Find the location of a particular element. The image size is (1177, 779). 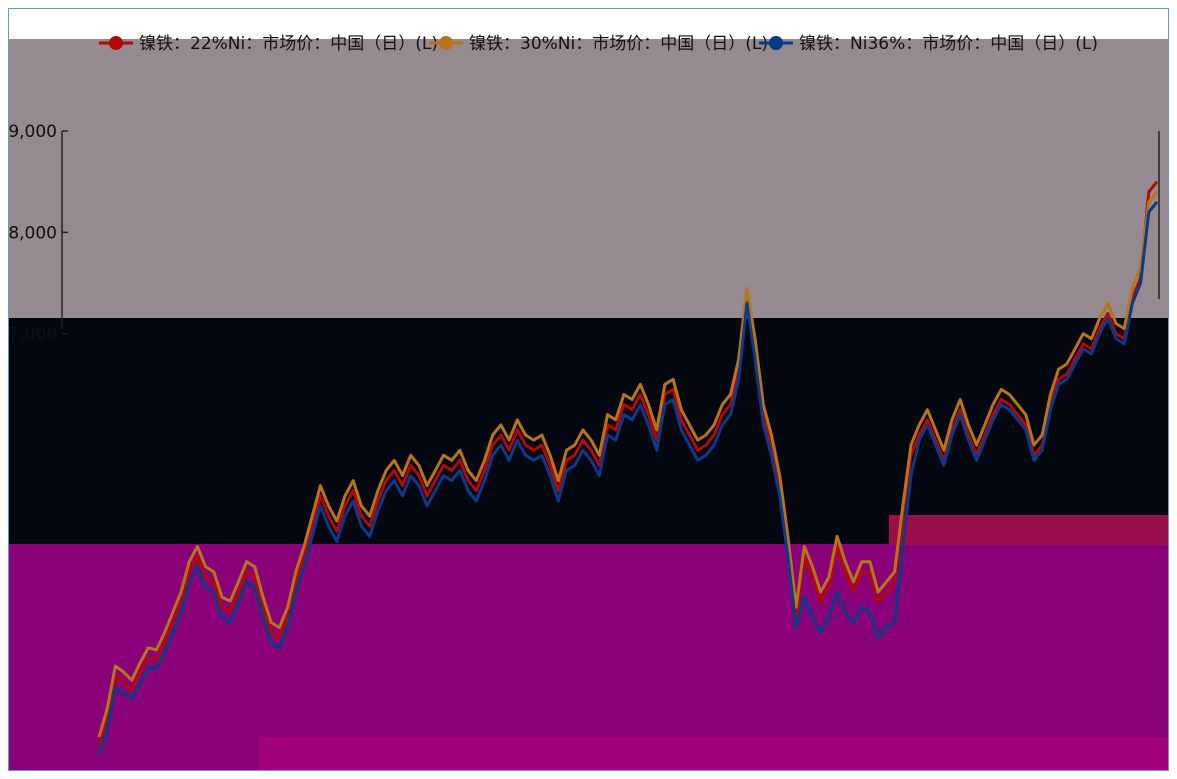

bottom-strip is located at coordinates (713, 753).